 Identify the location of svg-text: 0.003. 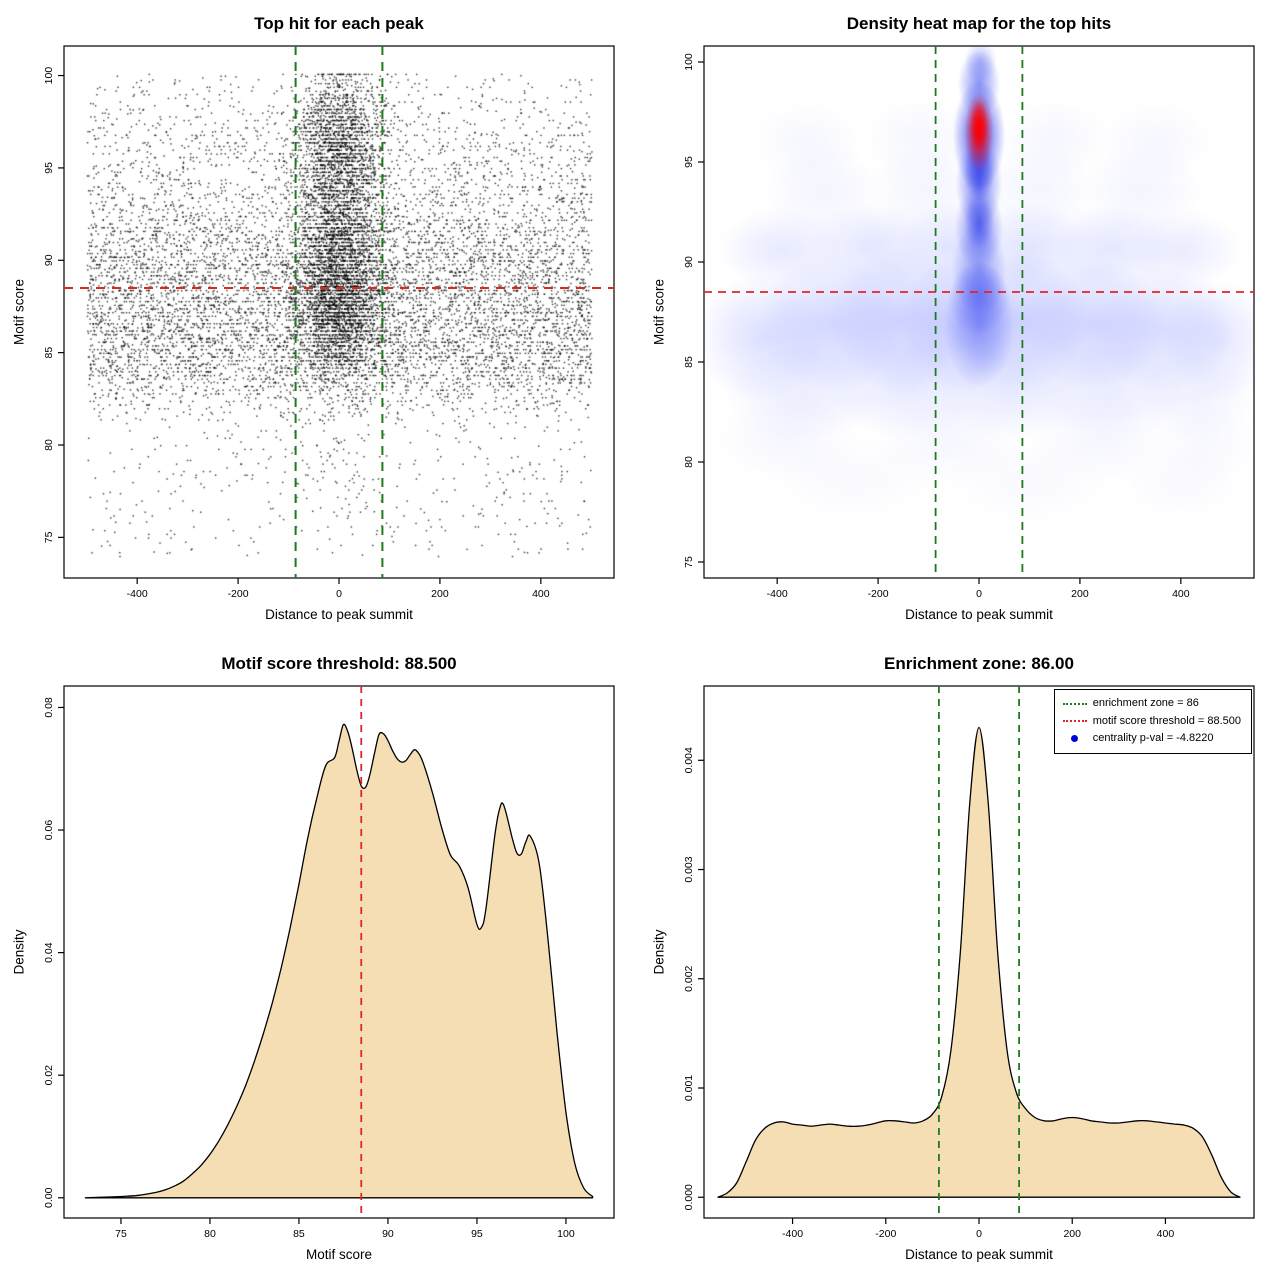
(689, 869).